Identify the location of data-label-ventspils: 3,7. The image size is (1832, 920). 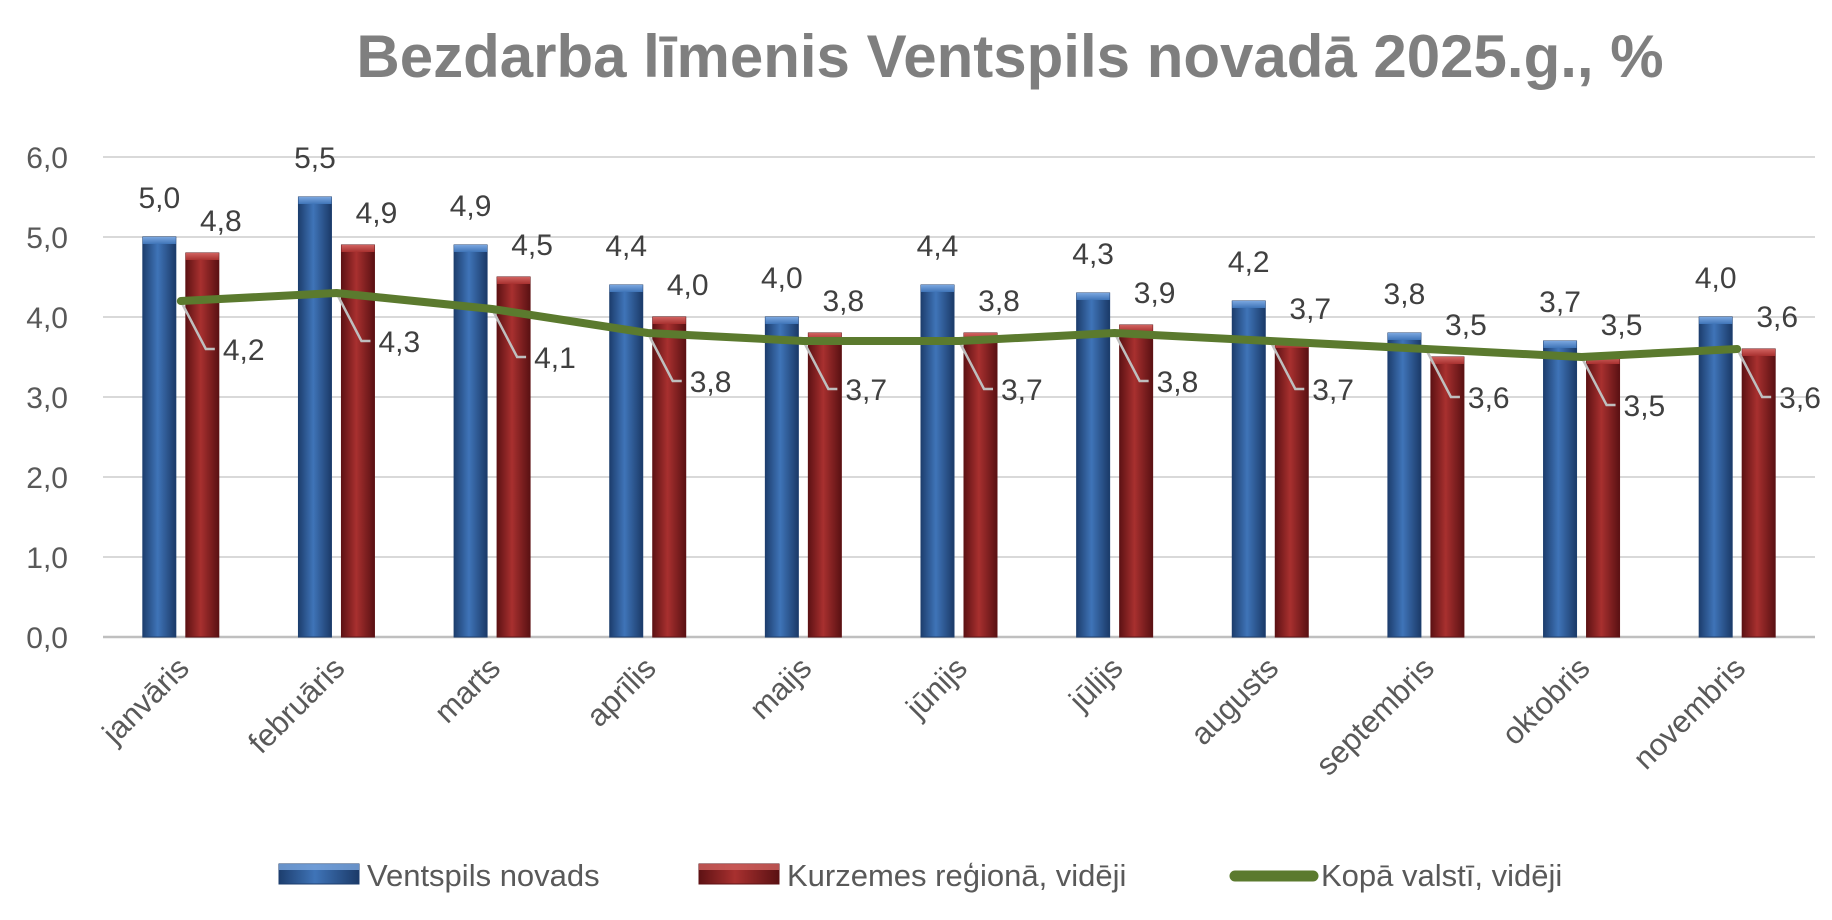
(1560, 302).